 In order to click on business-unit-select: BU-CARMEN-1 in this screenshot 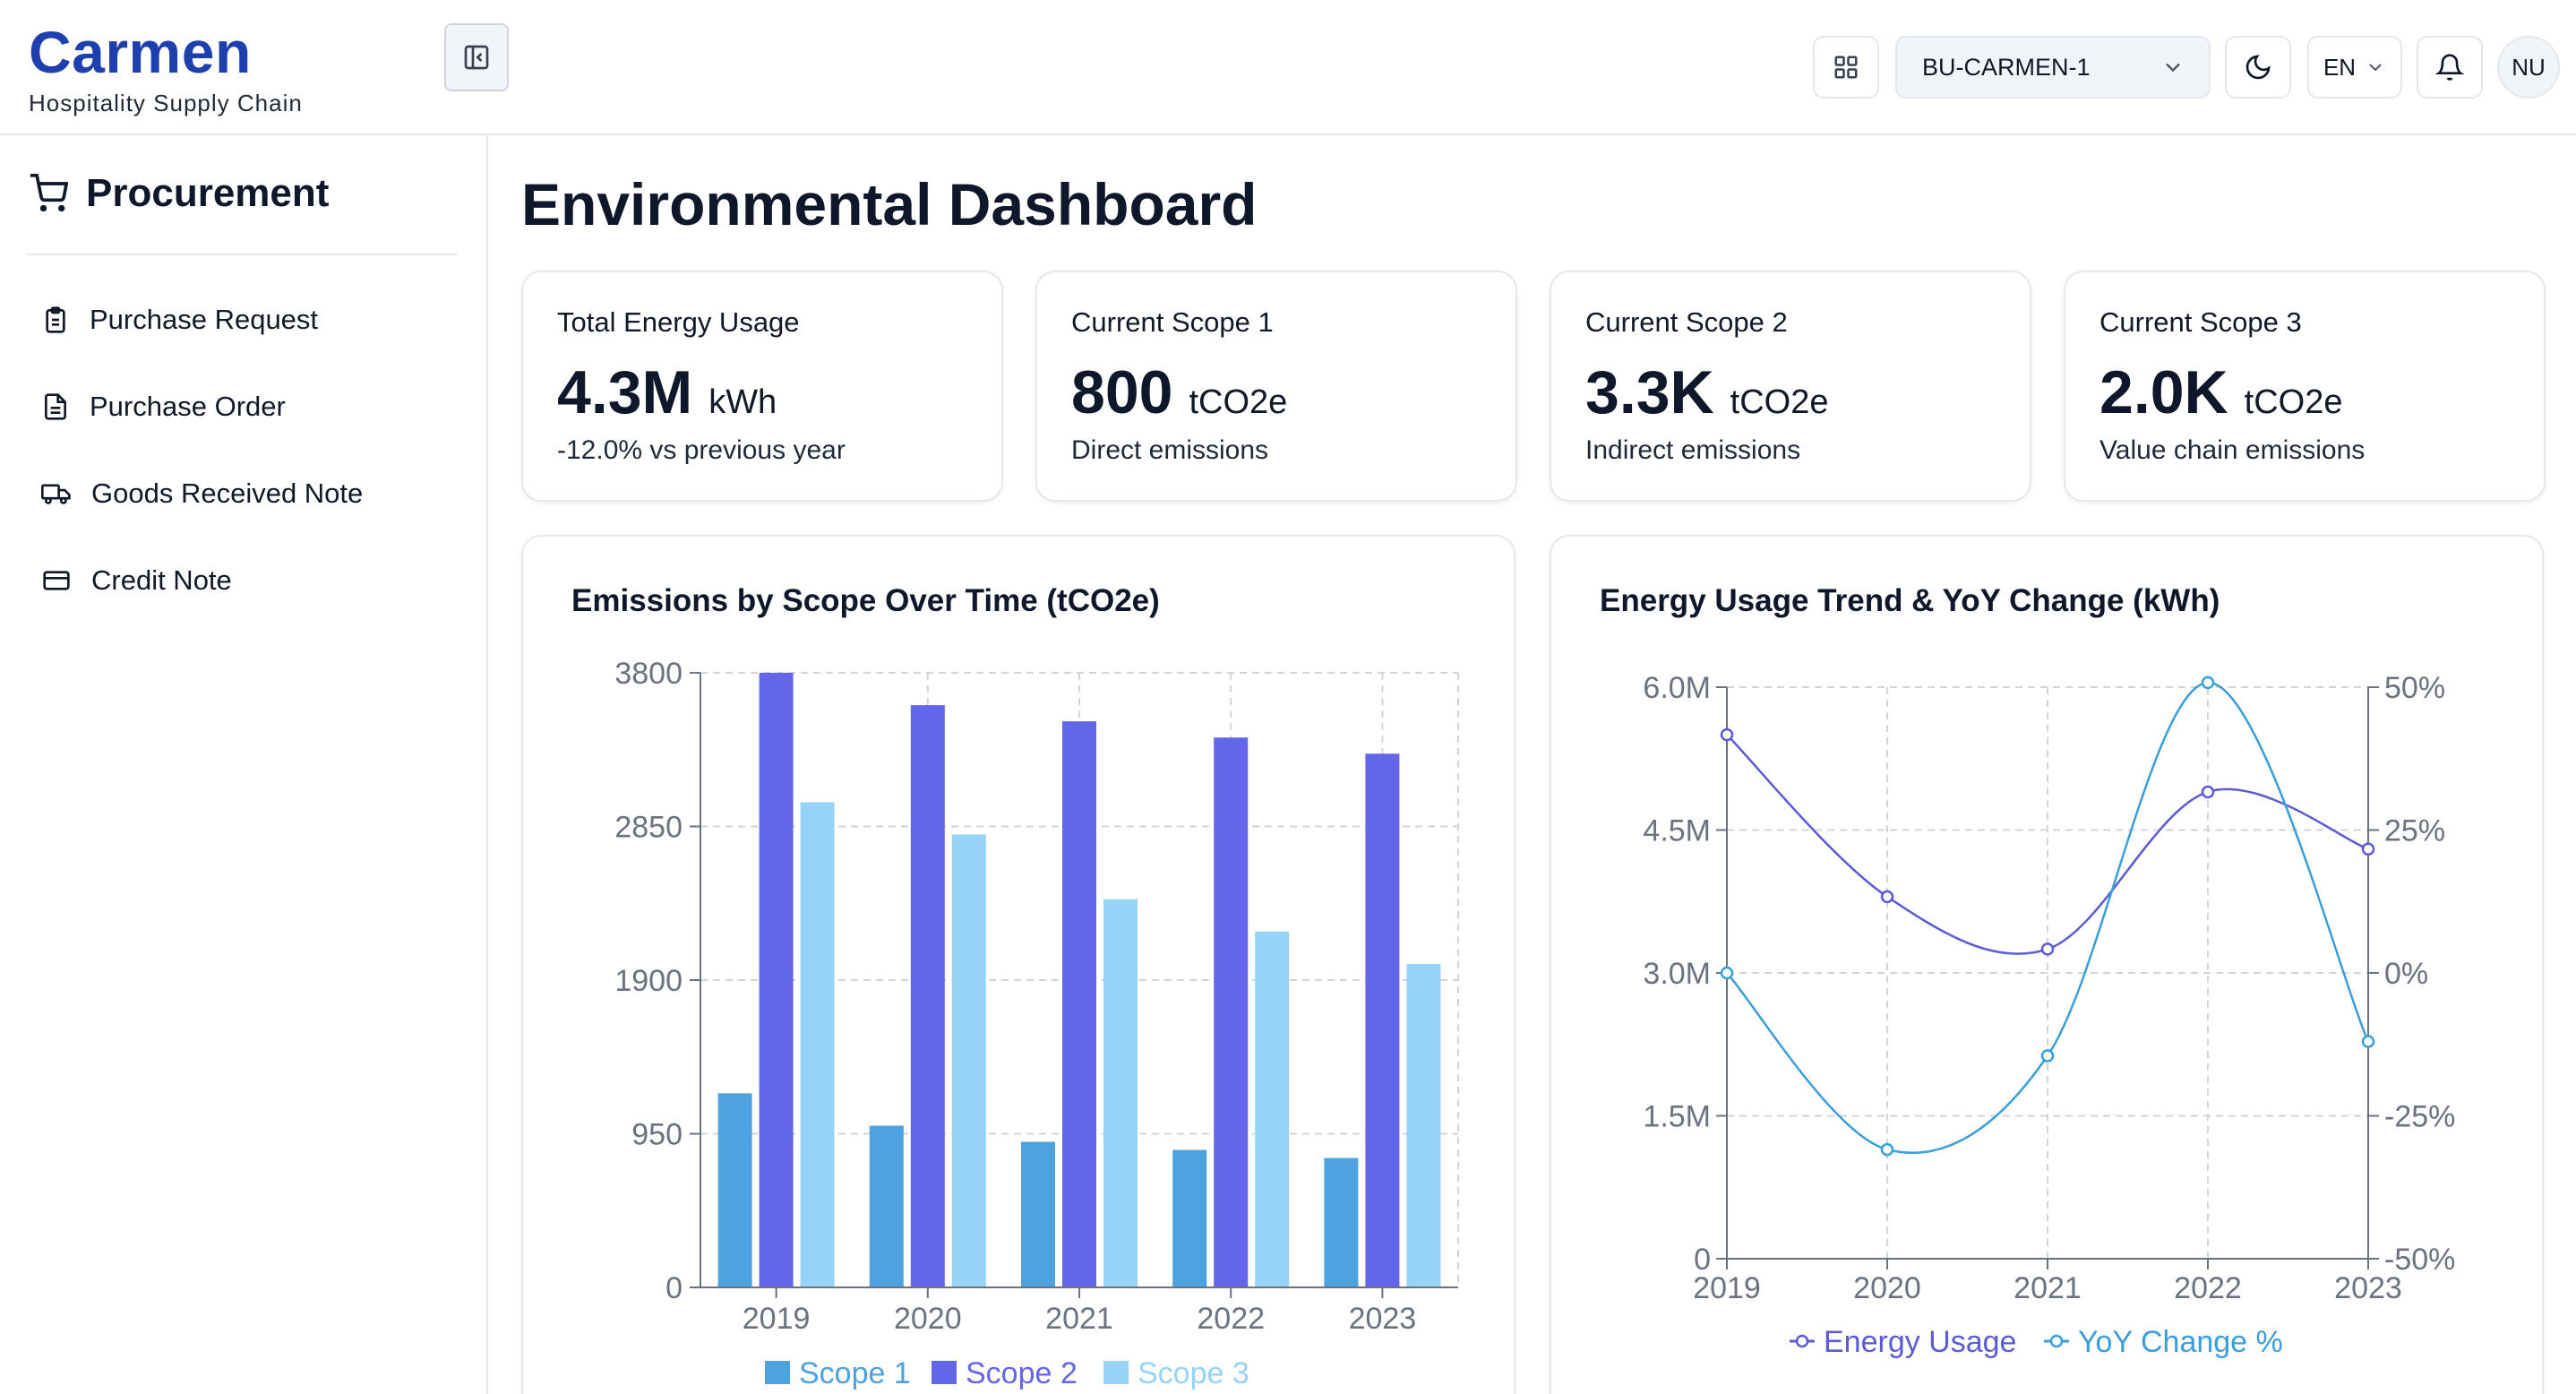, I will do `click(2053, 67)`.